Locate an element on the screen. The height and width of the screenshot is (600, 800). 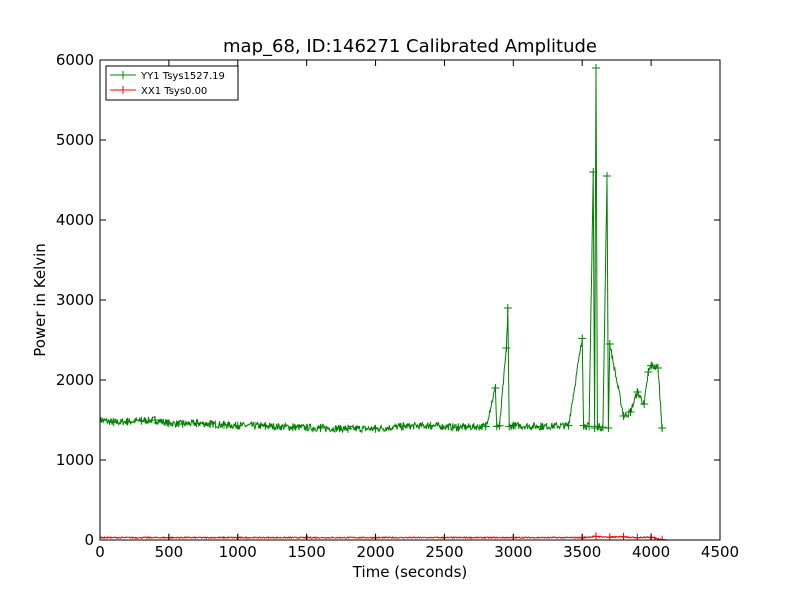
y-axis-title: Power in Kelvin is located at coordinates (40, 300).